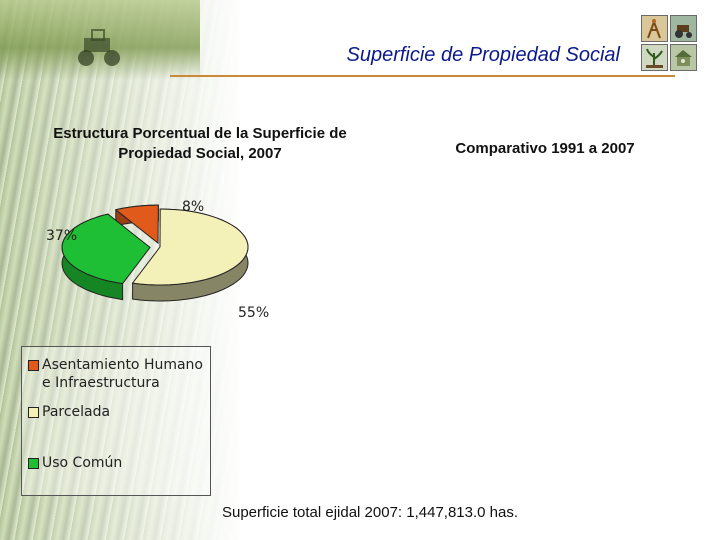  I want to click on legend-item-asentamiento: Asentamiento Humano e Infraestructura, so click(119, 374).